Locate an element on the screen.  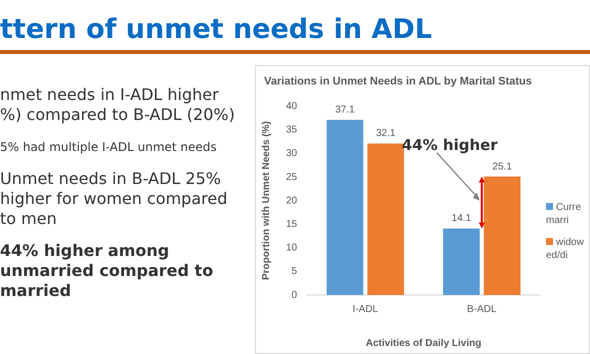
y-tick-label: 25 is located at coordinates (292, 177).